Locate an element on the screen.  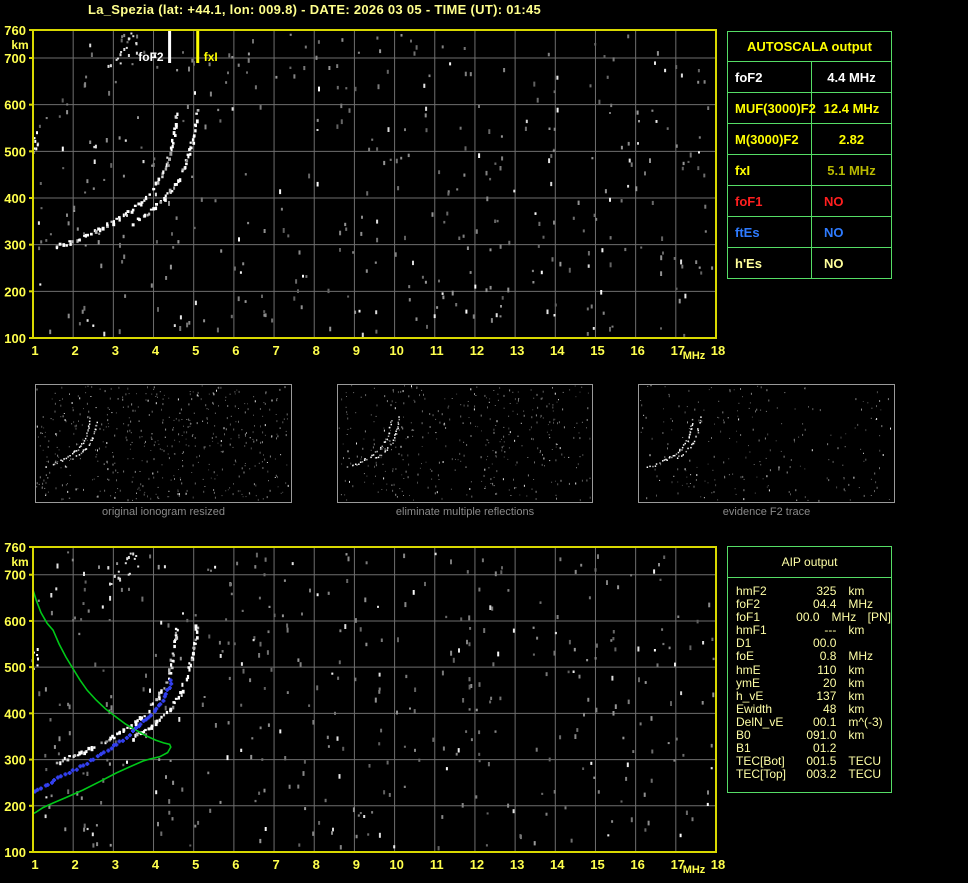
svg-text: 760 is located at coordinates (15, 548).